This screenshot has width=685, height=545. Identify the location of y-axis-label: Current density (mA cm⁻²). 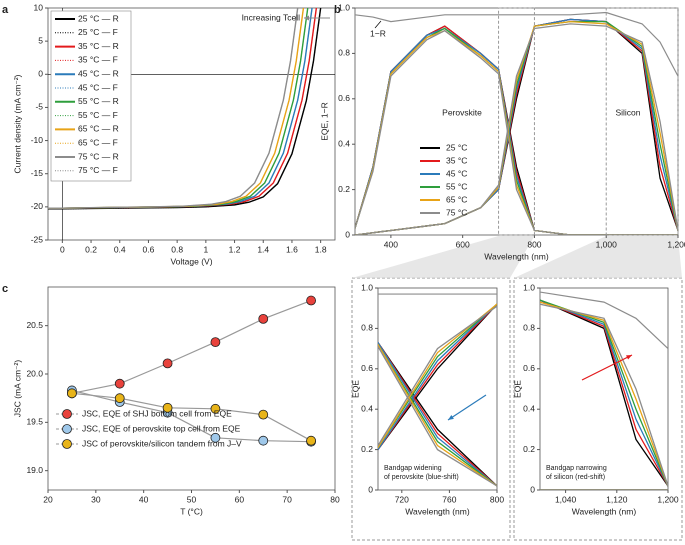
(17, 123).